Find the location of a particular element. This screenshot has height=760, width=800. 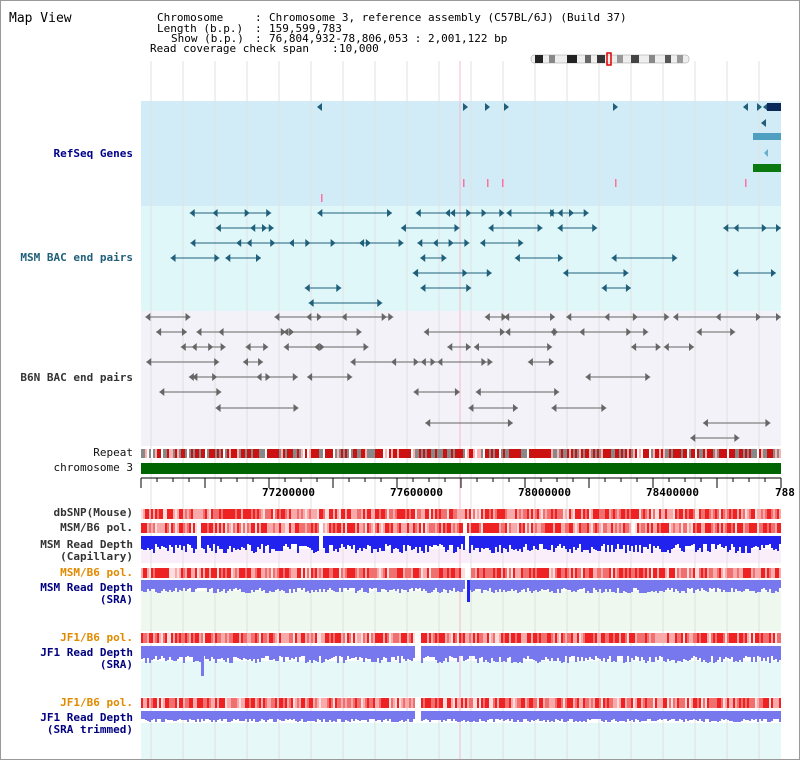

track-label-chromosome: chromosome 3 is located at coordinates (93, 467).